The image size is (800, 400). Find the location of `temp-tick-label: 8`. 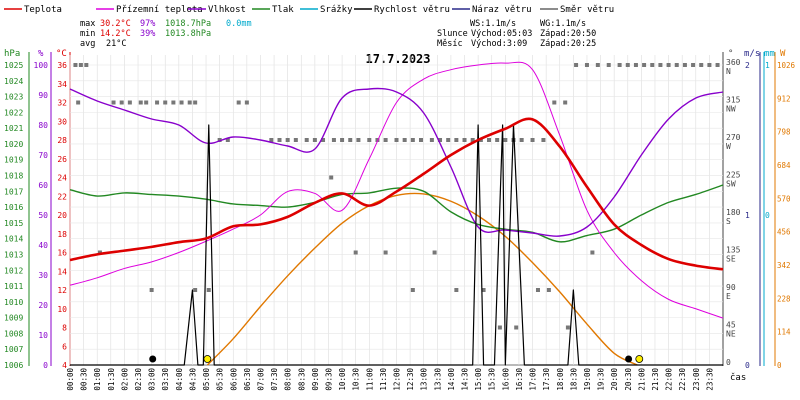

temp-tick-label: 8 is located at coordinates (64, 328).